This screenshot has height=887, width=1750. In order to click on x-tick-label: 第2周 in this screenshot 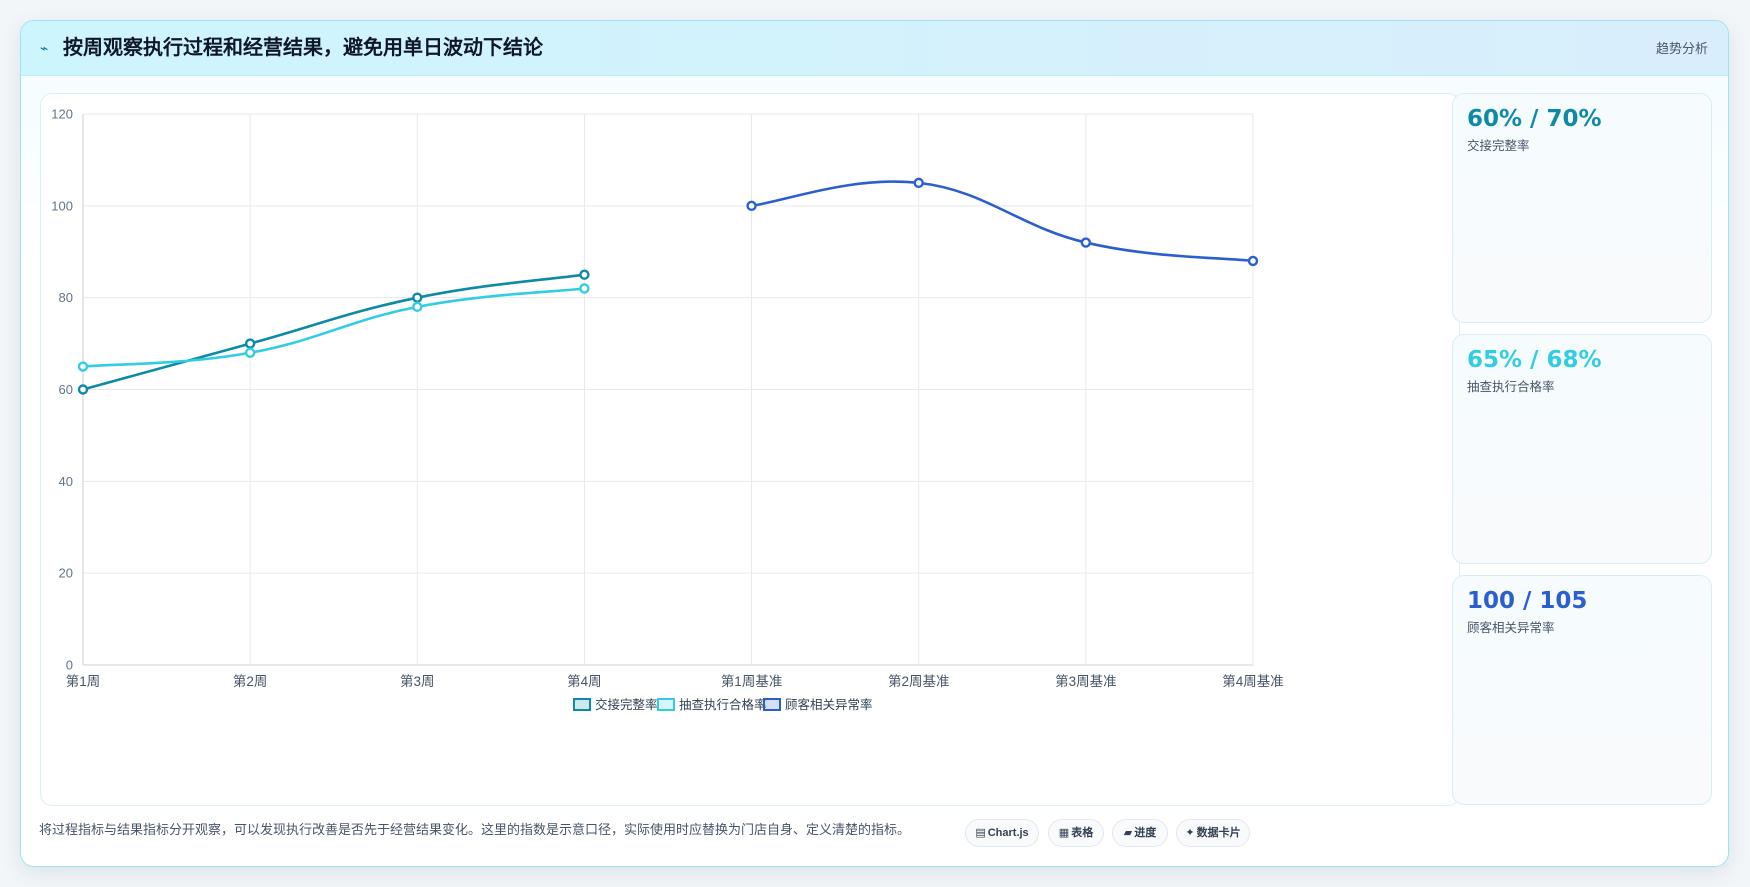, I will do `click(250, 681)`.